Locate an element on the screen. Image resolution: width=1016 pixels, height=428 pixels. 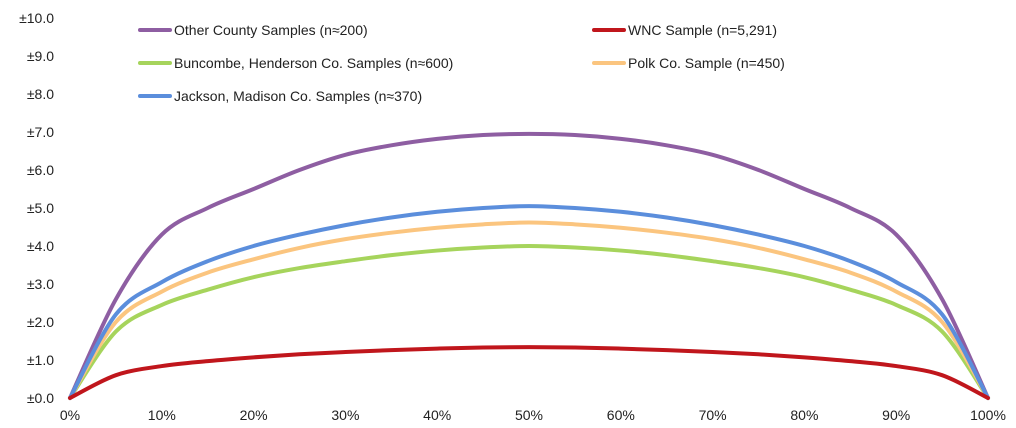
legend-label: Buncombe, Henderson Co. Samples (n≈600) is located at coordinates (313, 63).